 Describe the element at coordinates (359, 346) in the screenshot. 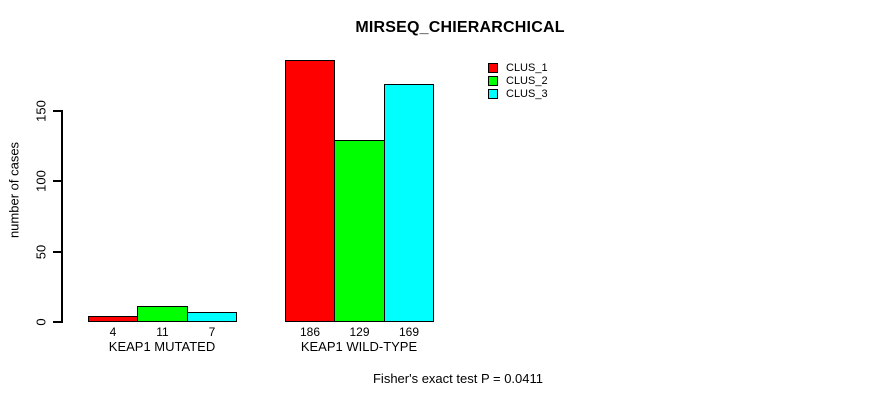

I see `x-axis-category-label: KEAP1 WILD-TYPE` at that location.